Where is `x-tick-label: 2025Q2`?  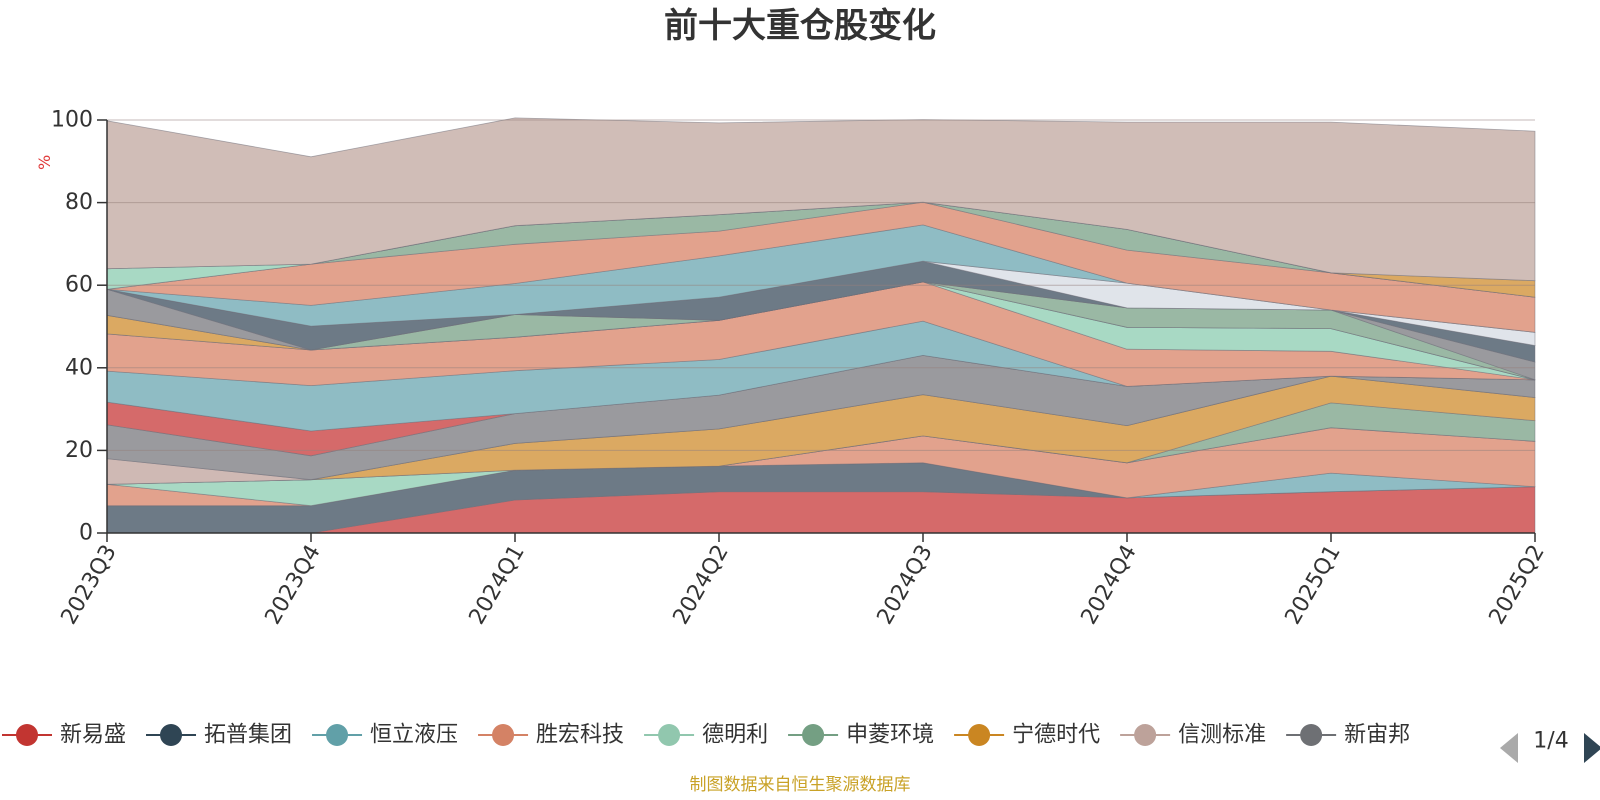
x-tick-label: 2025Q2 is located at coordinates (1517, 585).